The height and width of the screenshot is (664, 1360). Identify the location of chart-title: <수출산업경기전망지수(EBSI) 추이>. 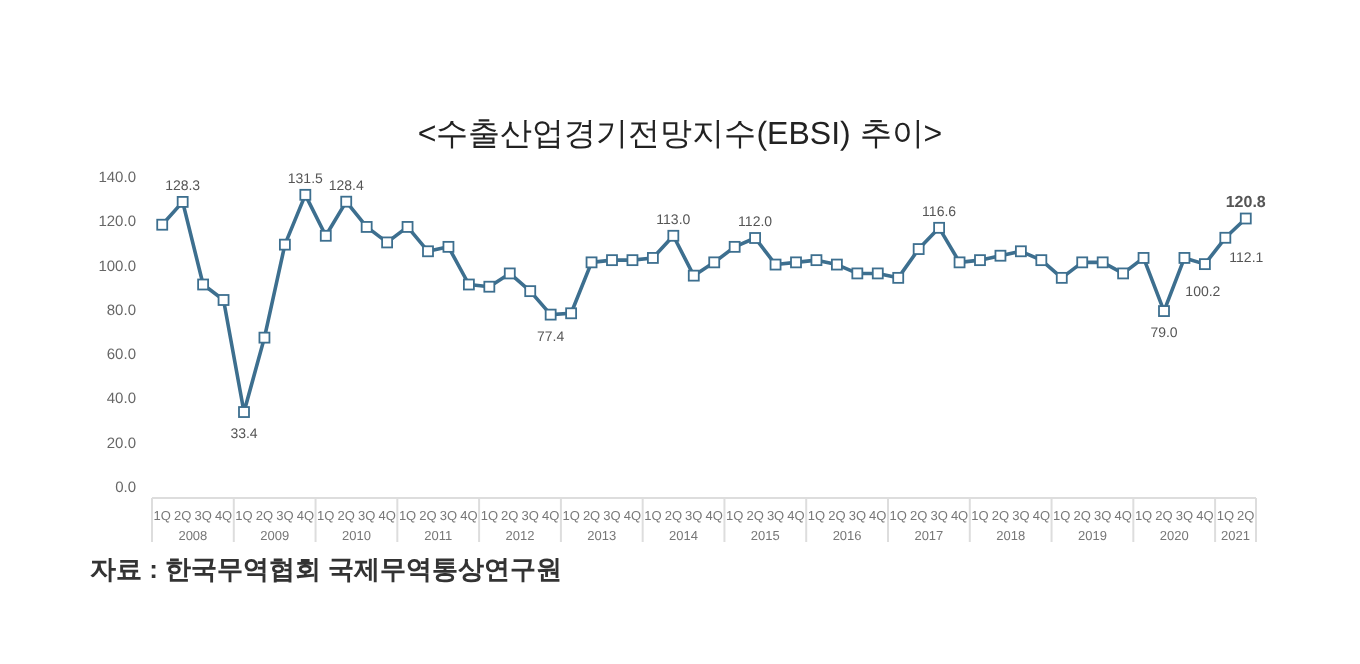
(680, 135).